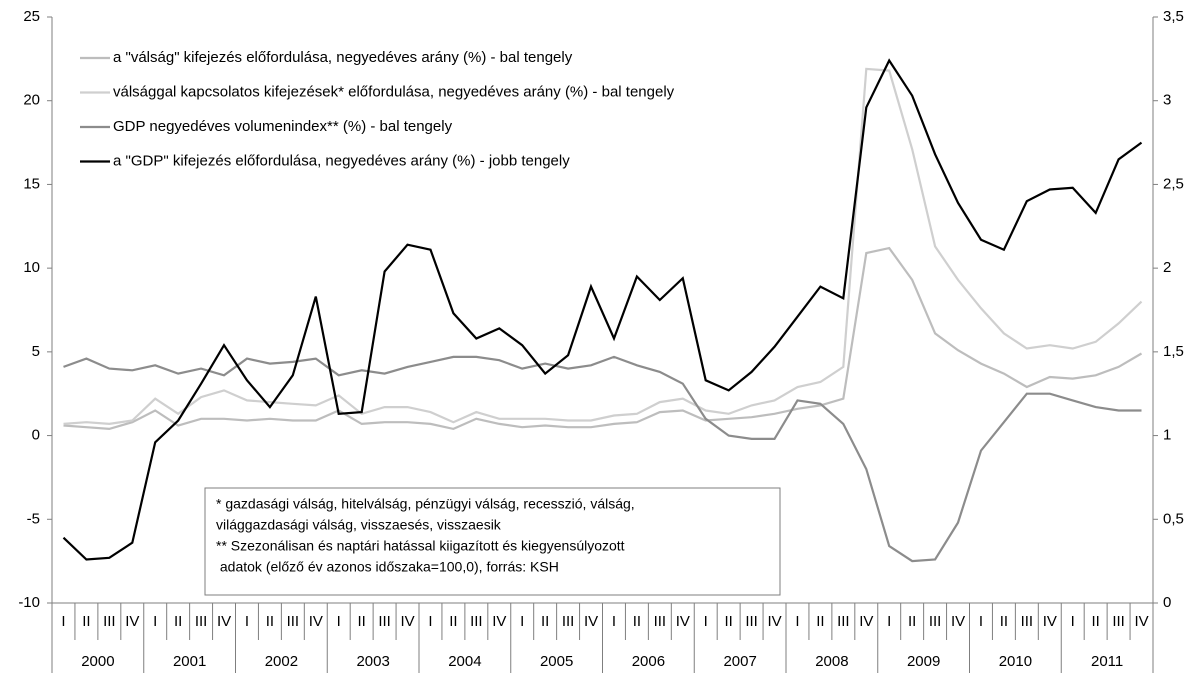 This screenshot has width=1203, height=673. I want to click on y2-tick-label: 0,5, so click(1173, 518).